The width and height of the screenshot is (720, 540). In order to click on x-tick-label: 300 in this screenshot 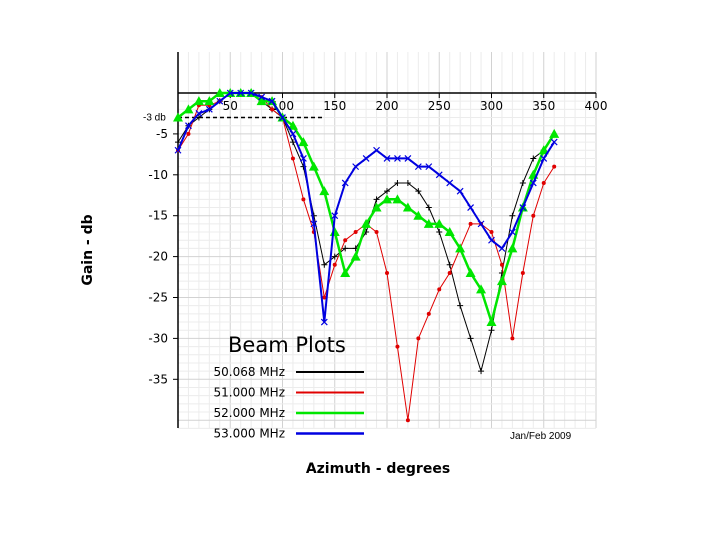, I will do `click(491, 106)`.